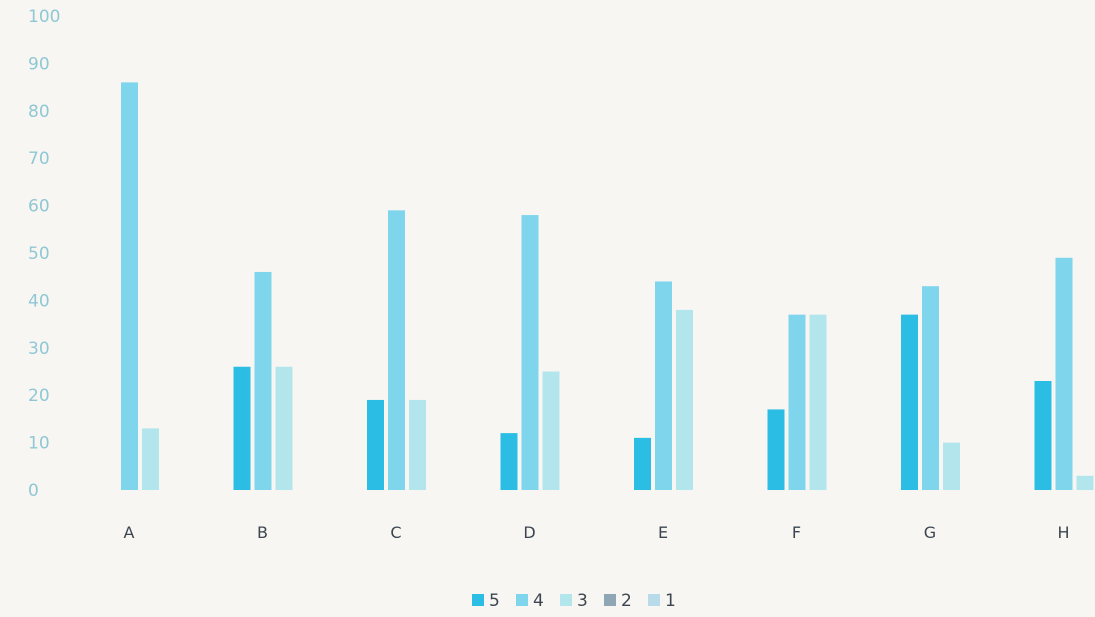 Image resolution: width=1095 pixels, height=617 pixels. What do you see at coordinates (796, 532) in the screenshot?
I see `x-tick-label: F` at bounding box center [796, 532].